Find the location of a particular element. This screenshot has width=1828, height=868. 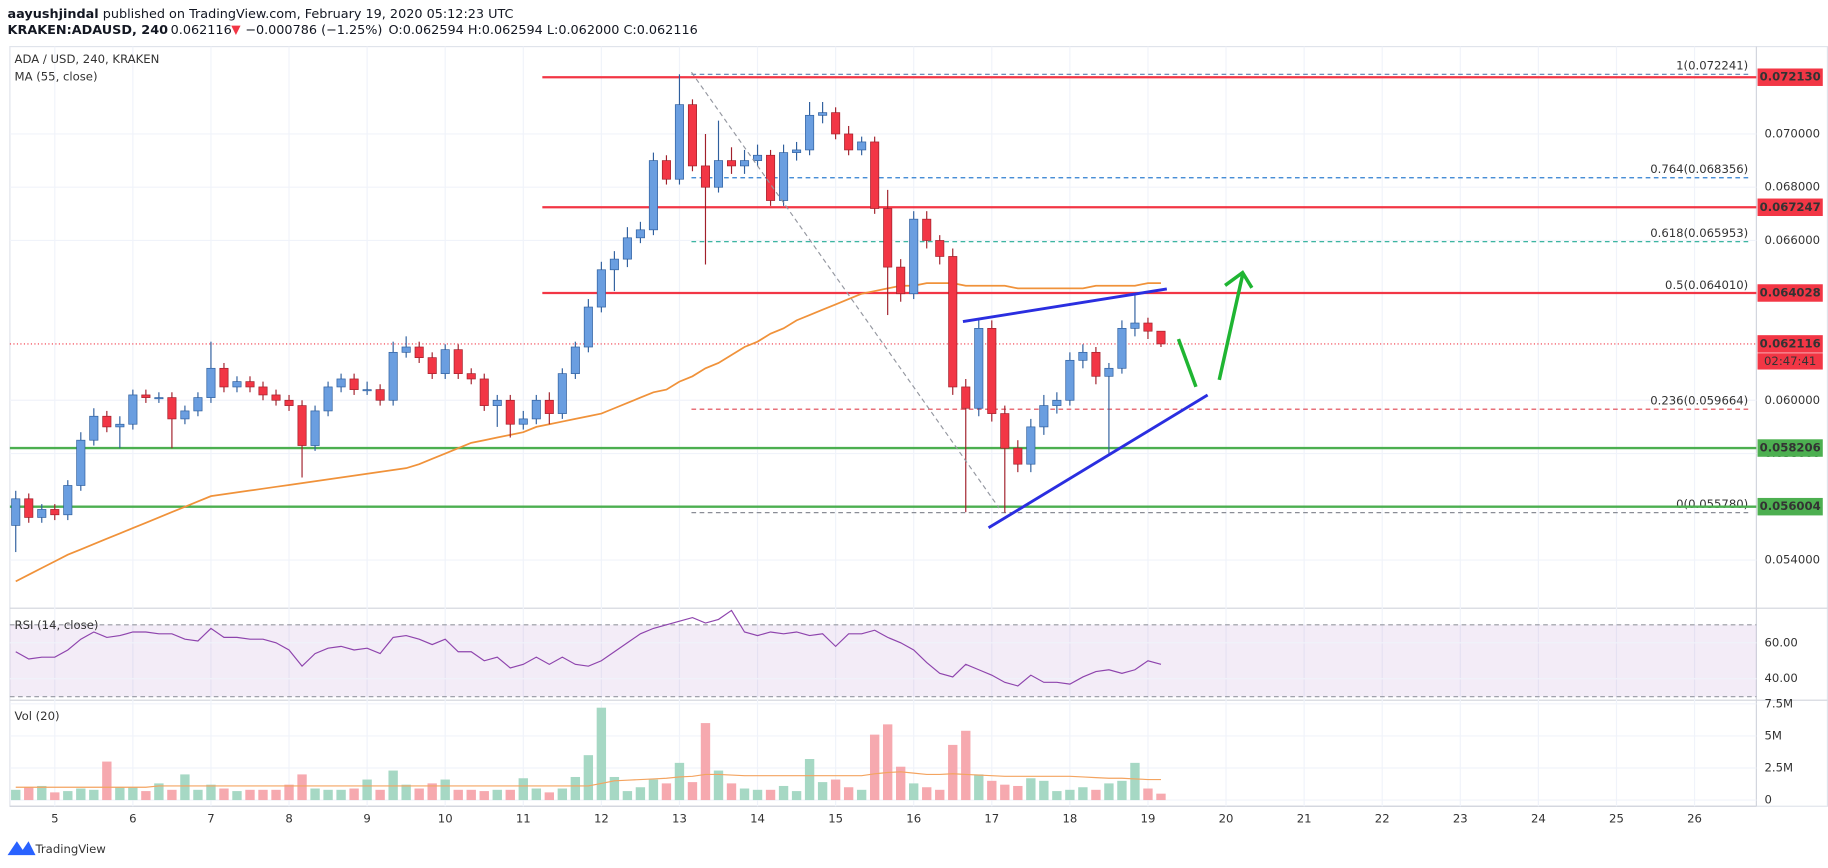

y-tick-label: 0.068000 is located at coordinates (1793, 187).